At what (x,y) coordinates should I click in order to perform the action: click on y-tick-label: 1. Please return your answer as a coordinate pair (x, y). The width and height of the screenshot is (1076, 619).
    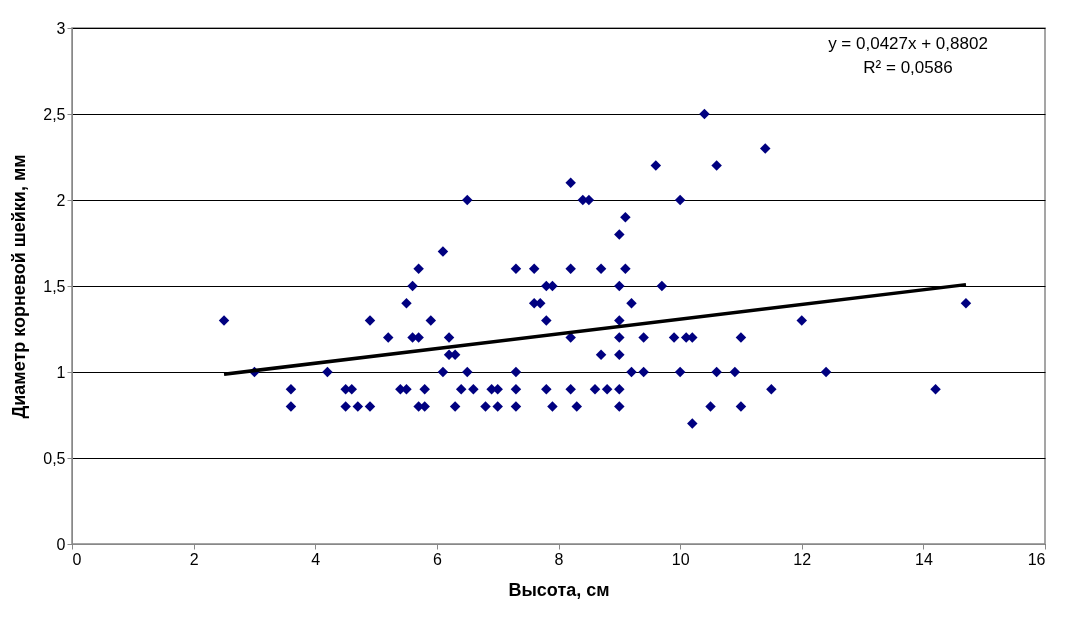
    Looking at the image, I should click on (61, 372).